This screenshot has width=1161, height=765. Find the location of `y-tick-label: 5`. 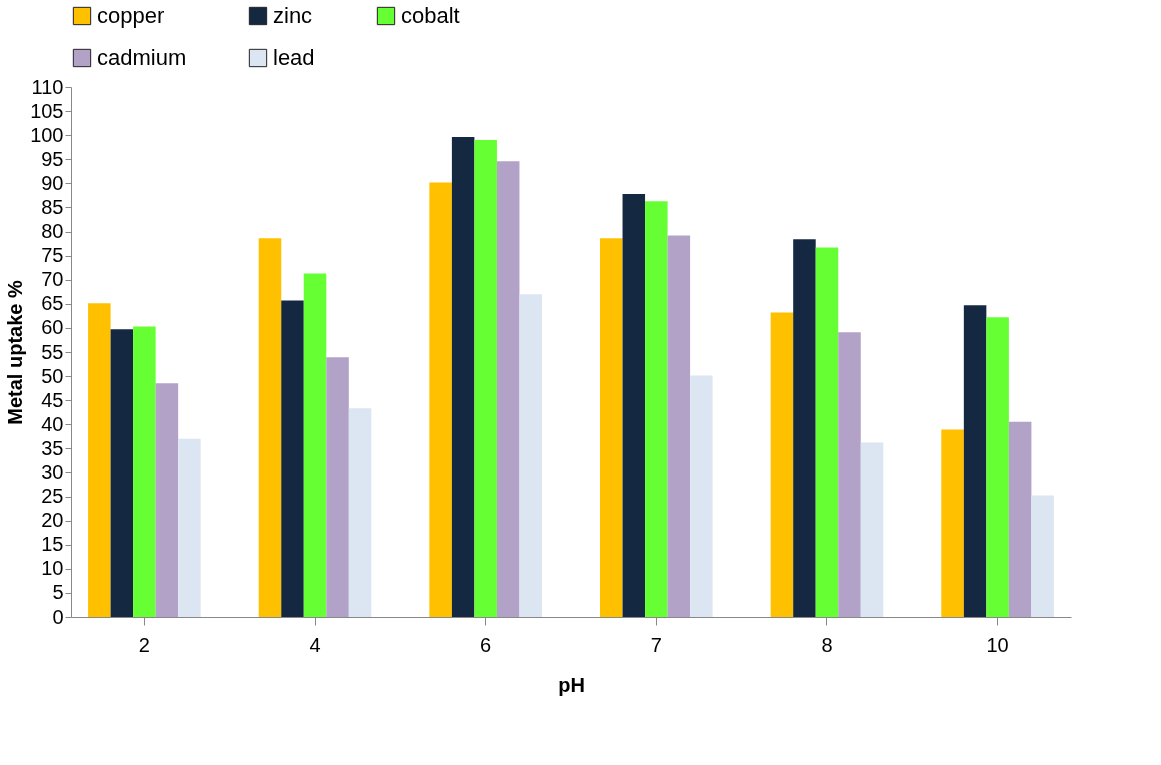

y-tick-label: 5 is located at coordinates (58, 592).